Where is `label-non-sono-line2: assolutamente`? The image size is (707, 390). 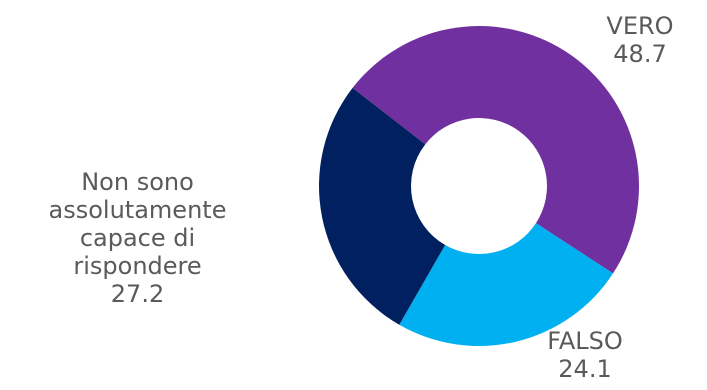 label-non-sono-line2: assolutamente is located at coordinates (137, 210).